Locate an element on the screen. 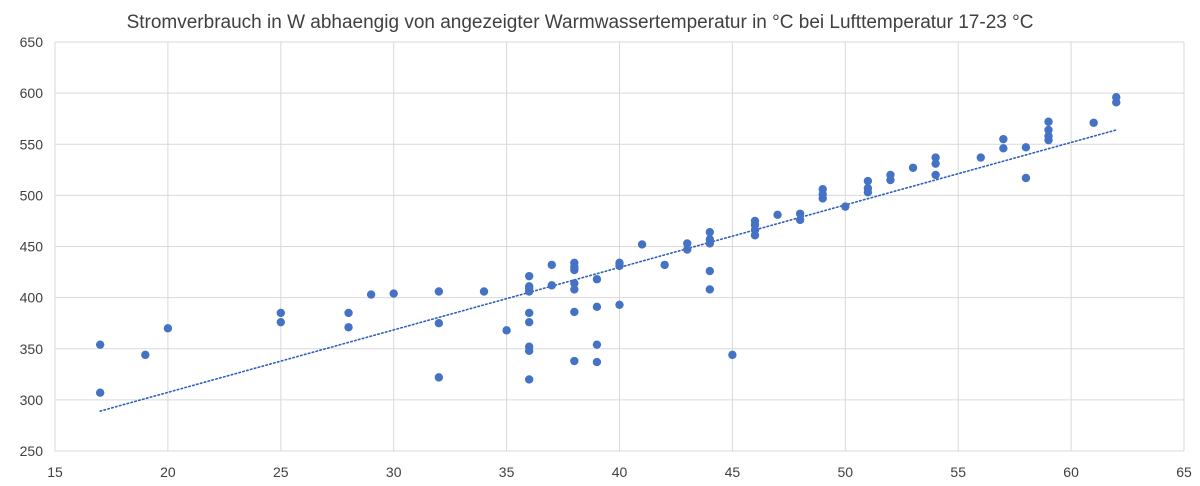  y-tick-label: 300 is located at coordinates (32, 400).